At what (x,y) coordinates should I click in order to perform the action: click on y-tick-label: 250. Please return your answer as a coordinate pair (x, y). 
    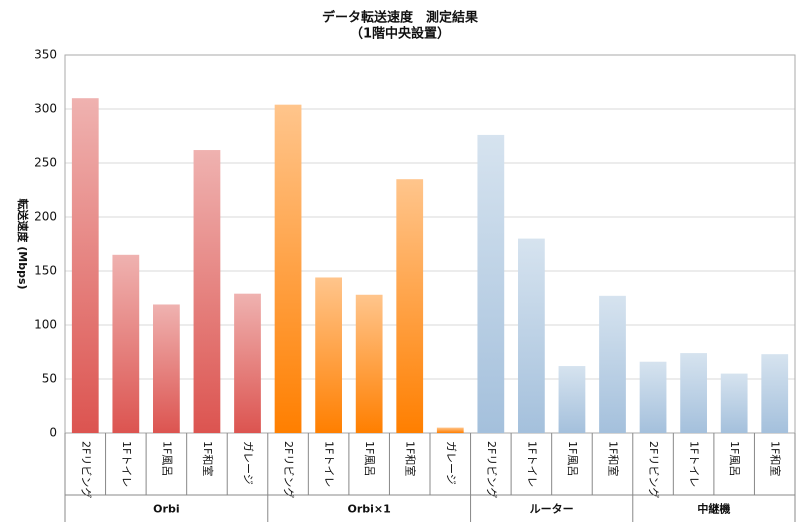
    Looking at the image, I should click on (45, 163).